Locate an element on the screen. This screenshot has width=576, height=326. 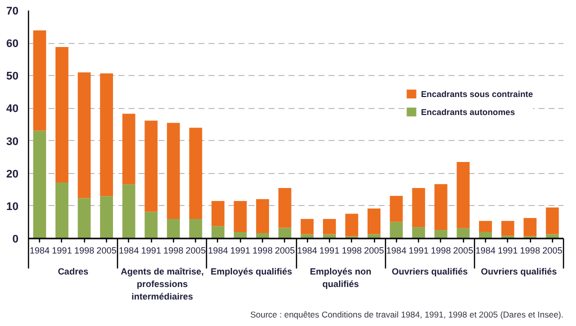
y-tick-label: 60 is located at coordinates (12, 44).